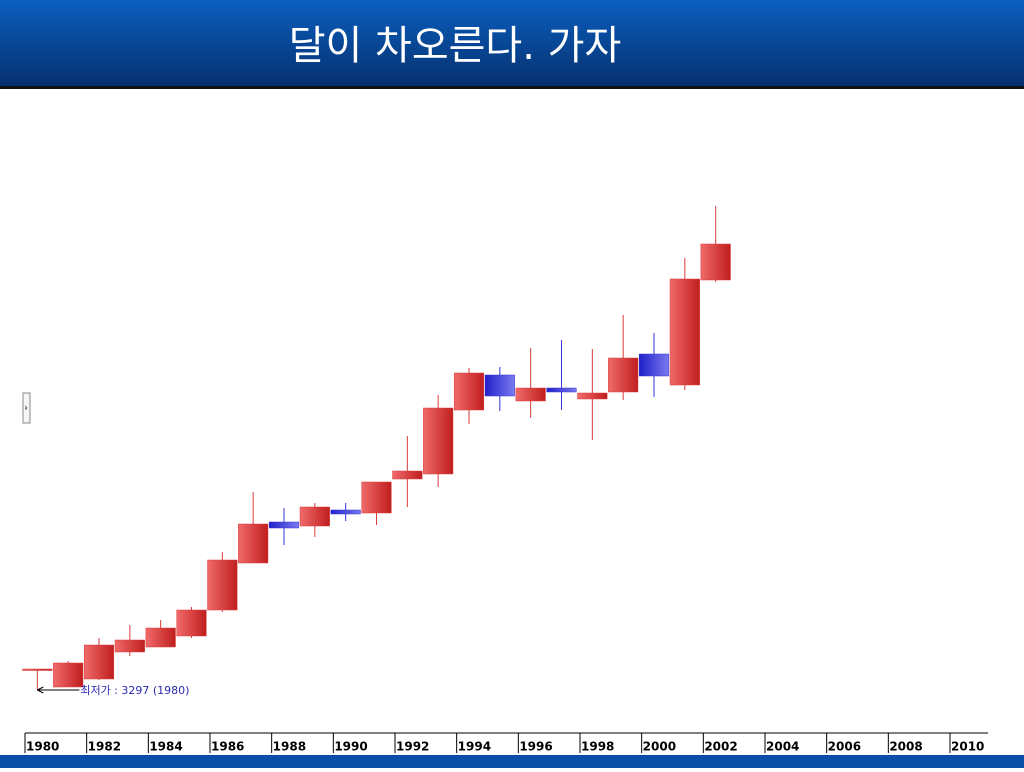 This screenshot has height=772, width=1024. I want to click on x-tick-label: 1988, so click(289, 747).